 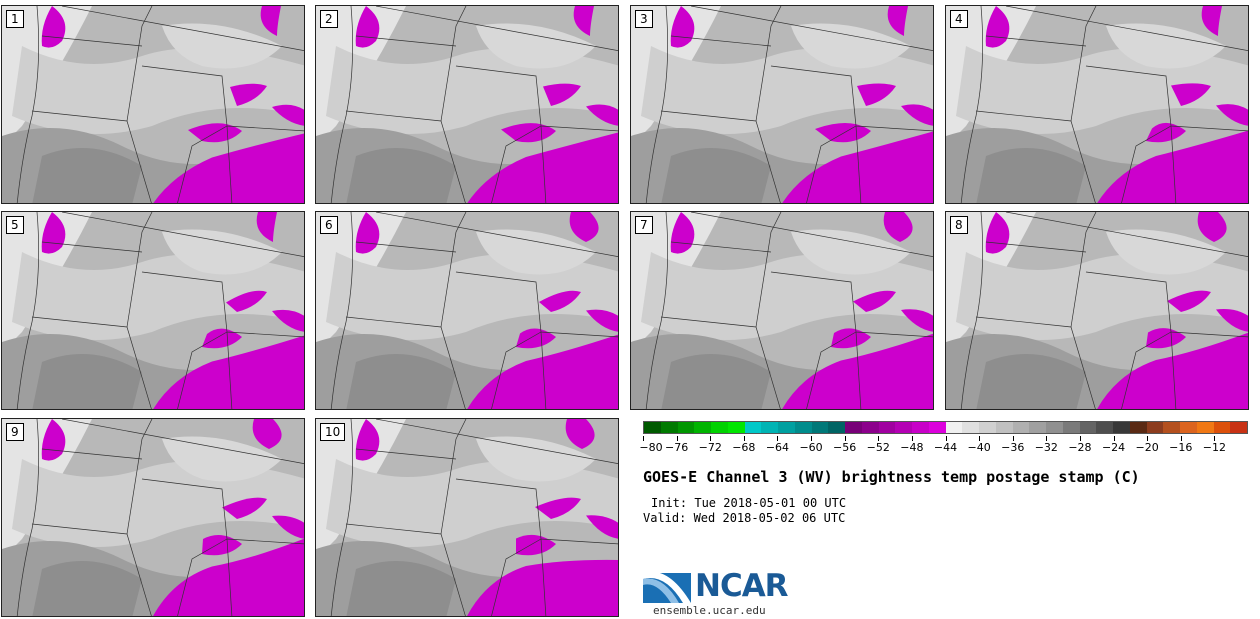 I want to click on panel-number: 9, so click(x=15, y=432).